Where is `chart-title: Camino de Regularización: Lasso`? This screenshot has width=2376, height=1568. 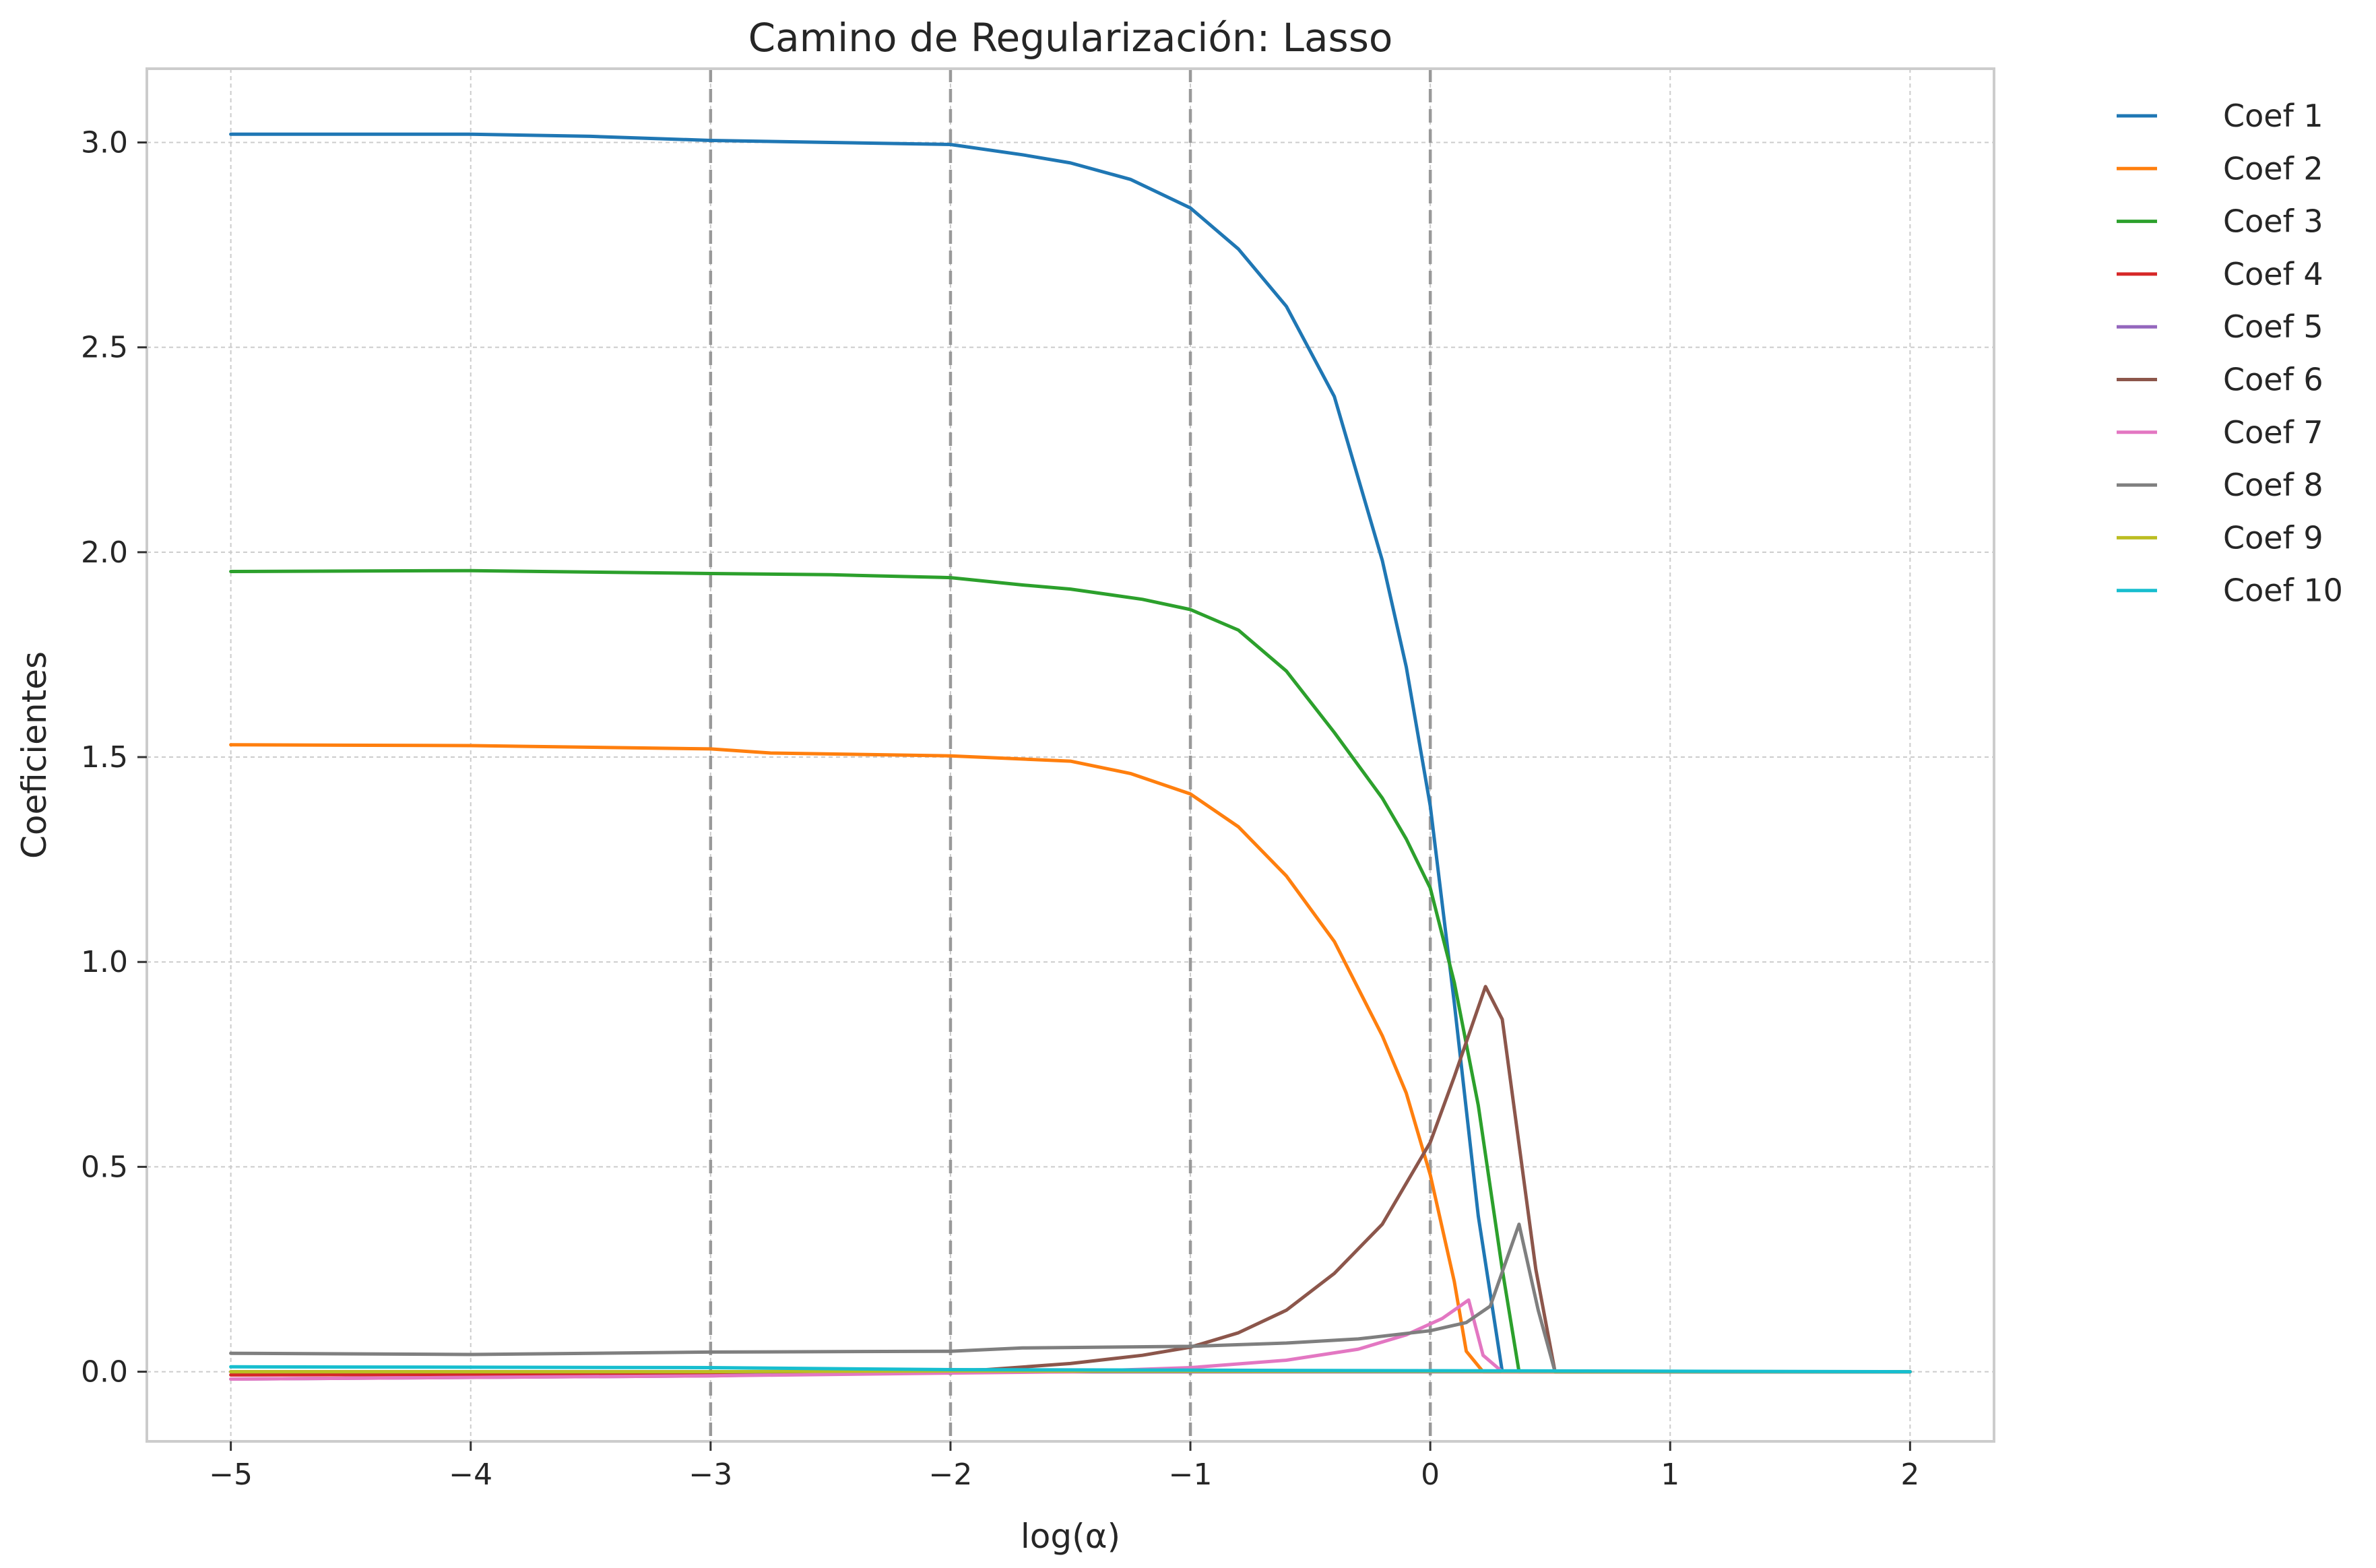 chart-title: Camino de Regularización: Lasso is located at coordinates (1070, 38).